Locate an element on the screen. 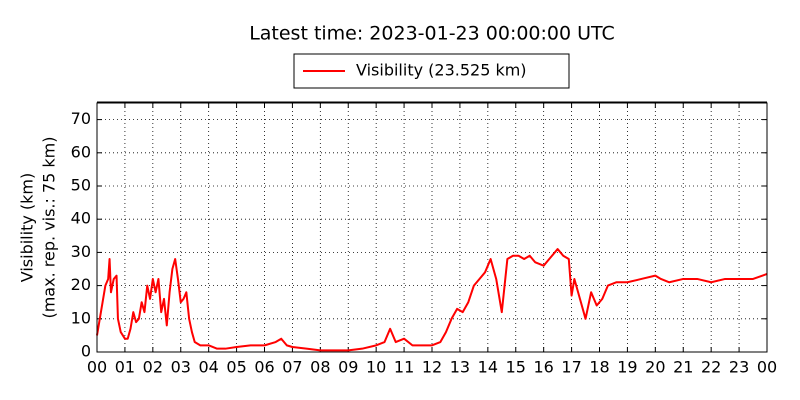  x-tick-label: 04 is located at coordinates (208, 367).